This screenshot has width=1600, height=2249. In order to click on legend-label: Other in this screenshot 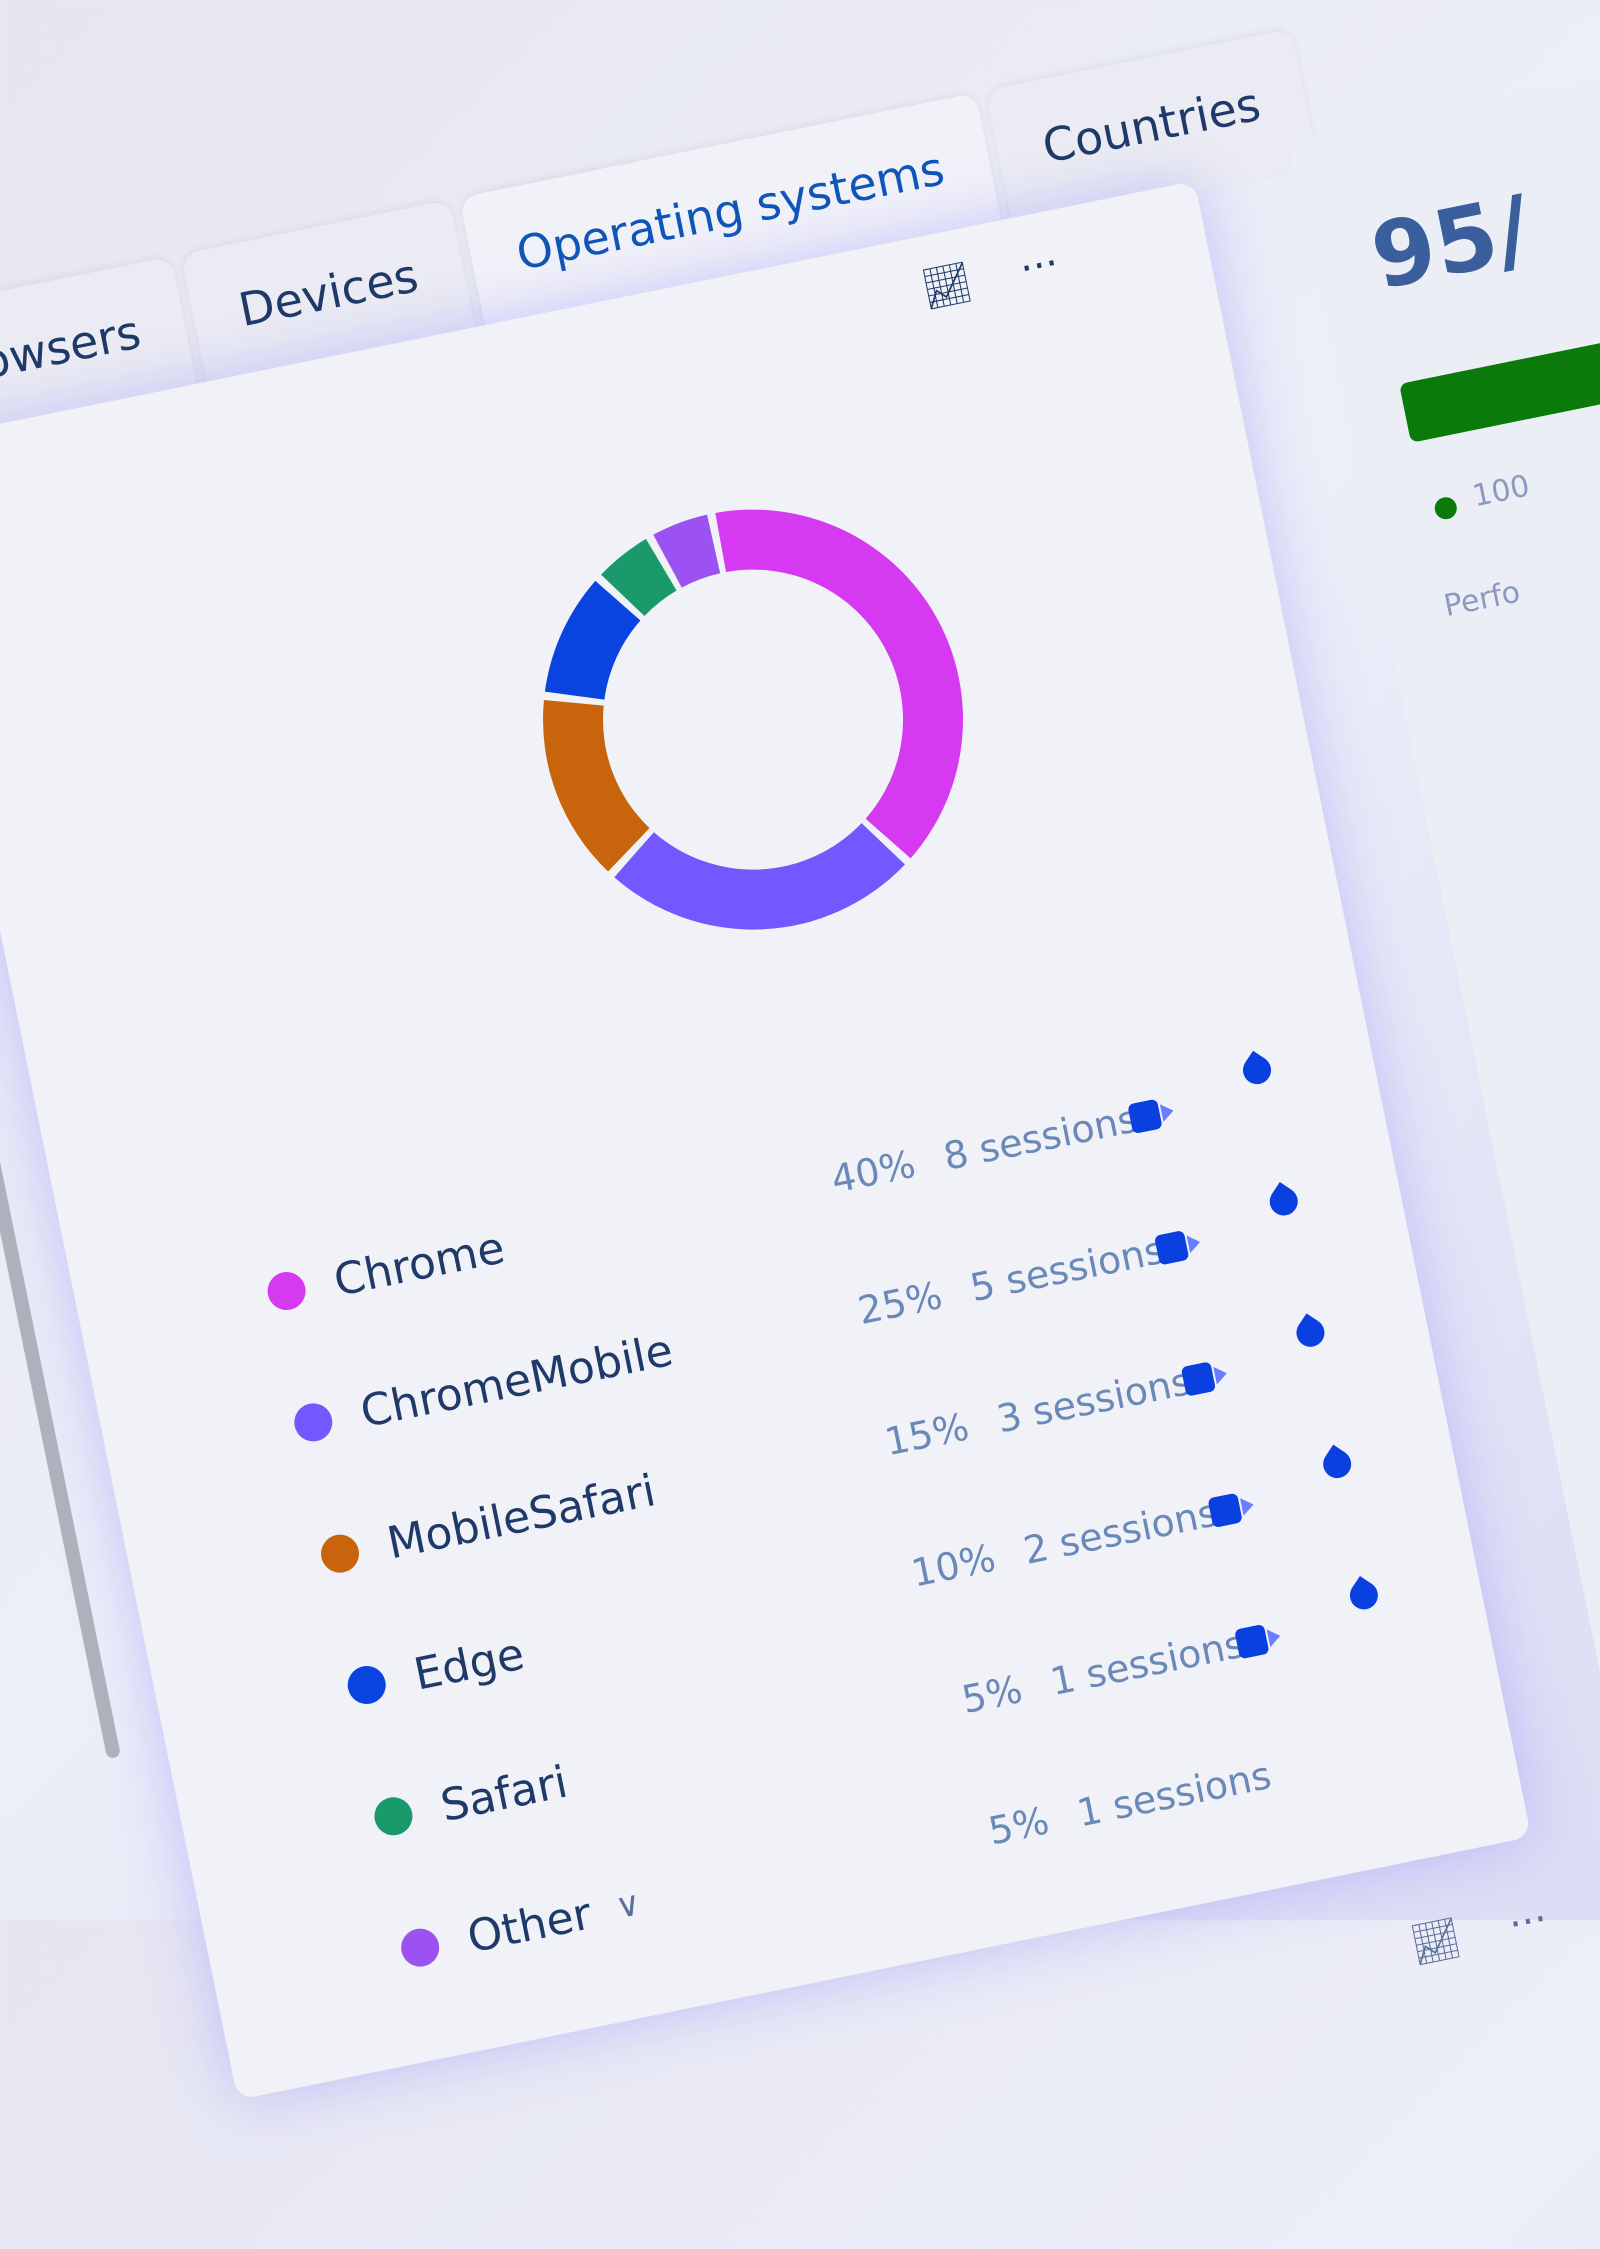, I will do `click(529, 1925)`.